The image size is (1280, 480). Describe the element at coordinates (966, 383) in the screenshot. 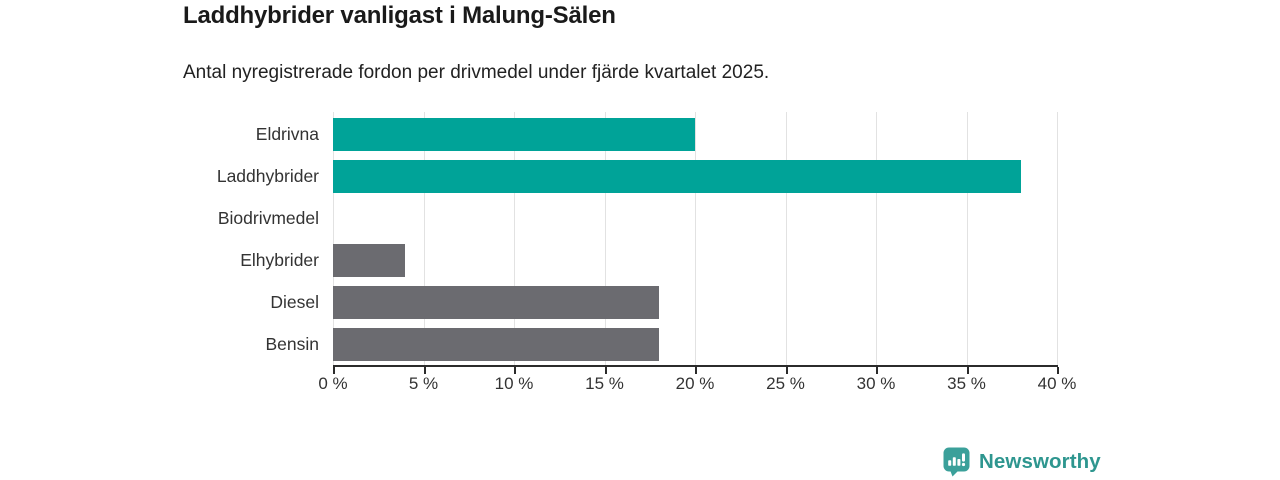

I see `x-tick-label: 35 %` at that location.